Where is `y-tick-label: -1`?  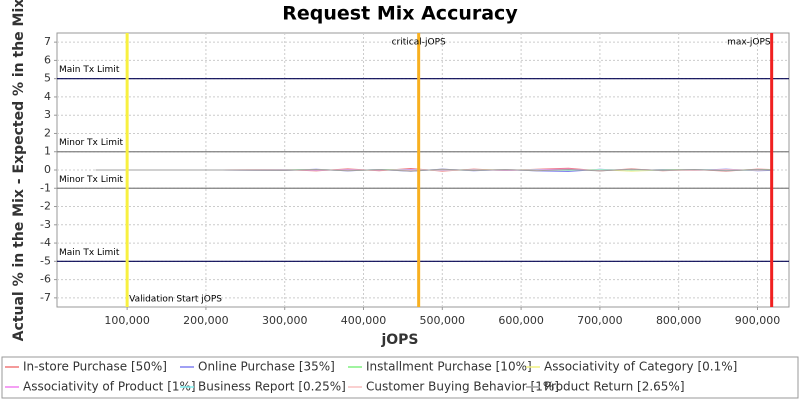
y-tick-label: -1 is located at coordinates (45, 187).